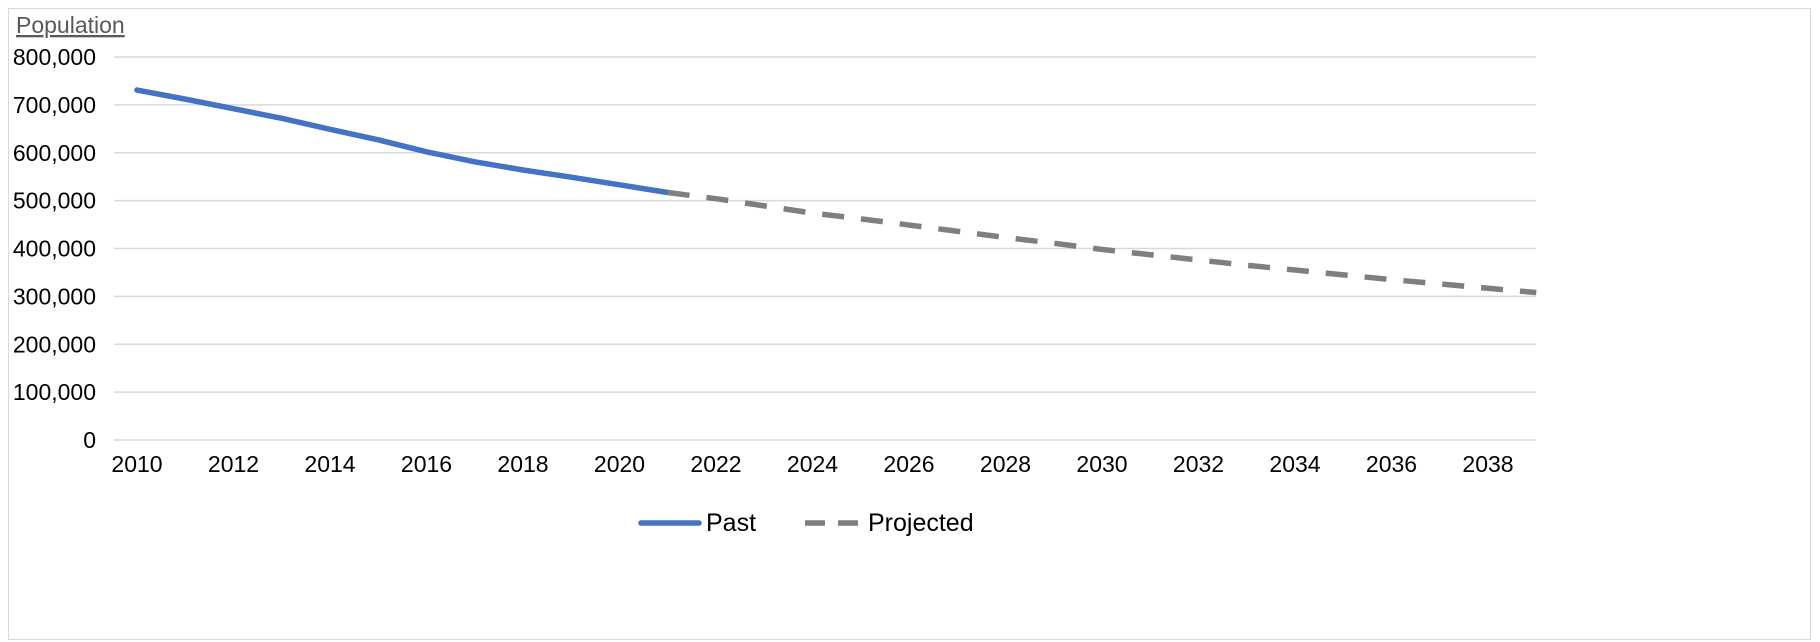 This screenshot has width=1820, height=642. What do you see at coordinates (233, 464) in the screenshot?
I see `x-tick-label: 2012` at bounding box center [233, 464].